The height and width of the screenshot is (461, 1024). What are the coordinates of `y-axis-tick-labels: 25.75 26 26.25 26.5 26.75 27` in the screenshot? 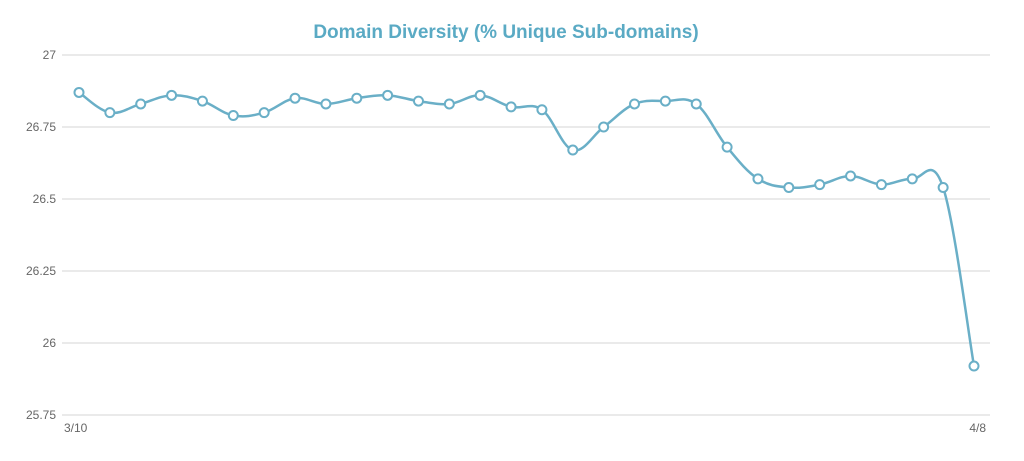 It's located at (41, 235).